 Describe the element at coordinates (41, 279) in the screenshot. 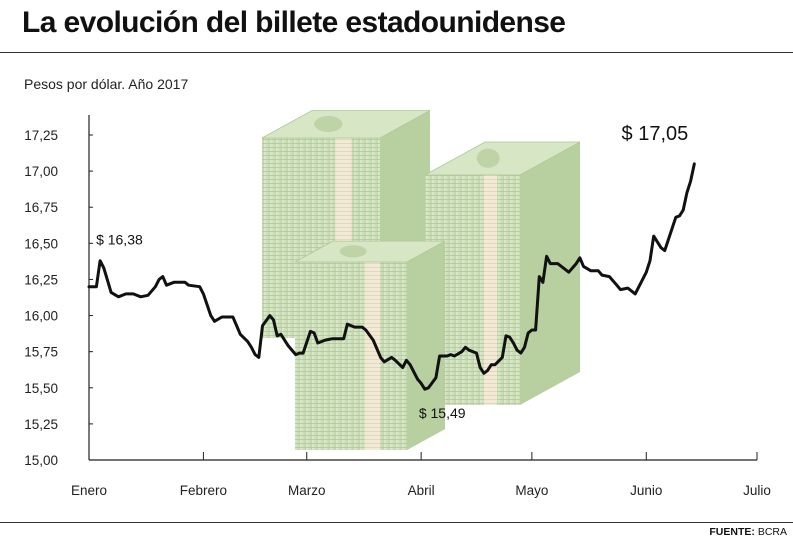

I see `y-tick-label: 16,25` at that location.